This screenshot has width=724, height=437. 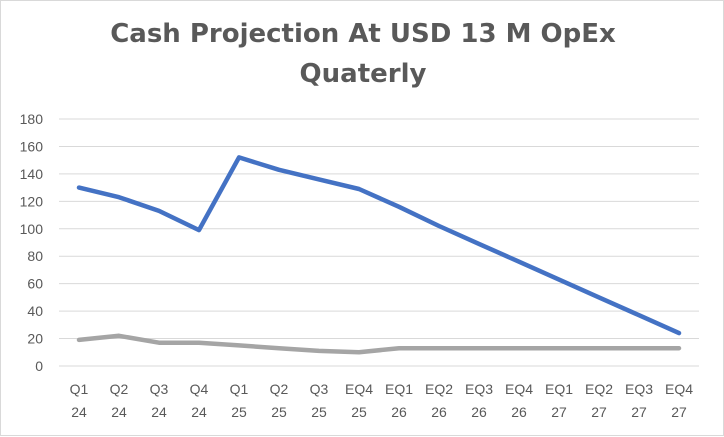 What do you see at coordinates (363, 34) in the screenshot?
I see `chart-title-line-1: Cash Projection At USD 13 M OpEx` at bounding box center [363, 34].